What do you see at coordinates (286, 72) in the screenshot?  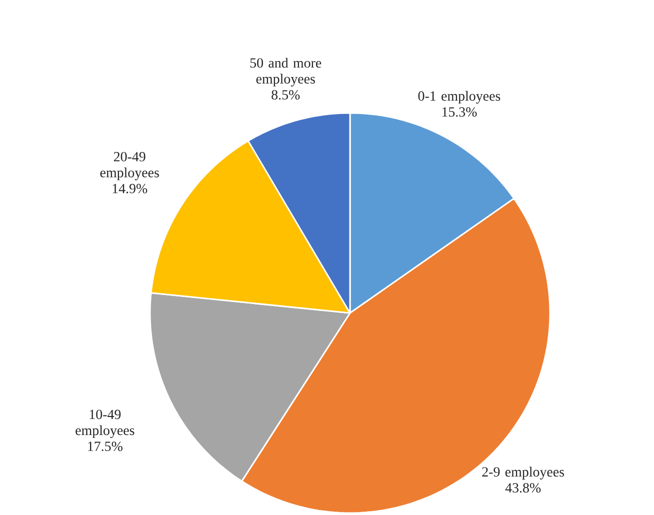 I see `slice-label: 50 and more employees` at bounding box center [286, 72].